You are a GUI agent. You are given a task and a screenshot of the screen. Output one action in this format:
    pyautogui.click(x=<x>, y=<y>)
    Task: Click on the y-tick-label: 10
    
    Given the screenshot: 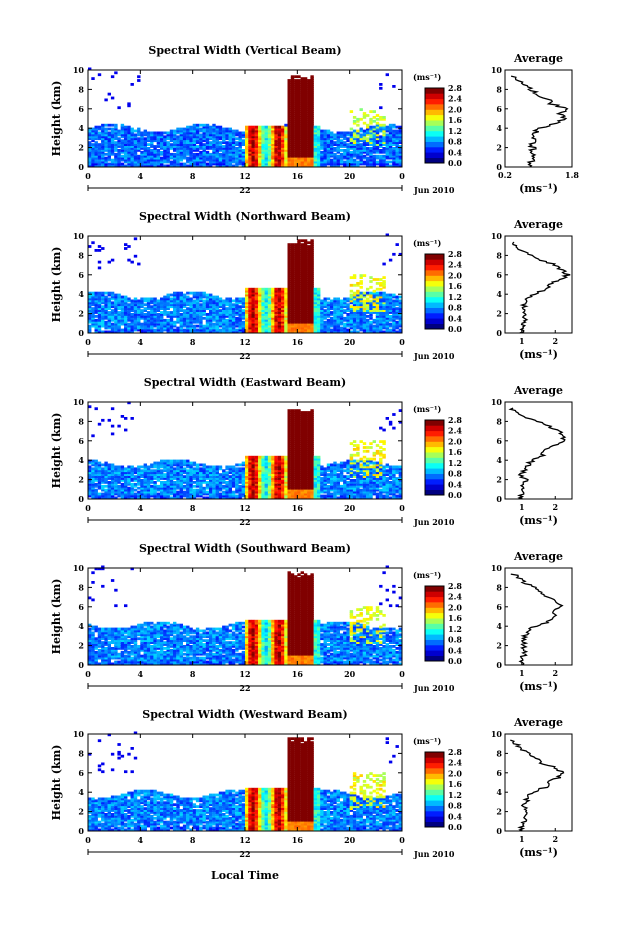 What is the action you would take?
    pyautogui.click(x=79, y=236)
    